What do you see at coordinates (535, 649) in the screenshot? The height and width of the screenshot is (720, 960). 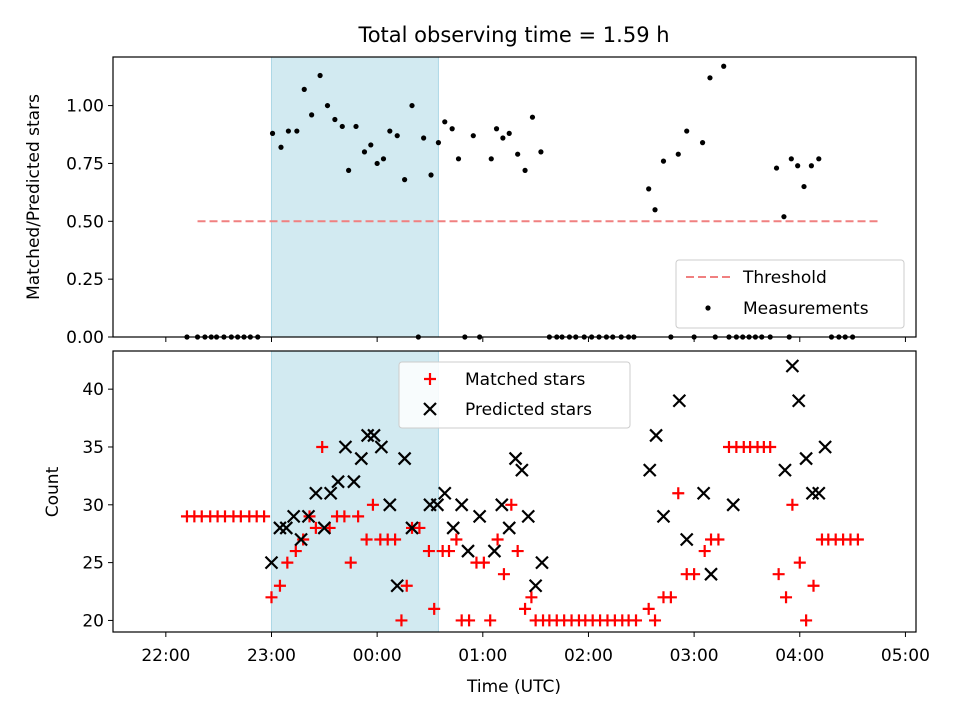 I see `bottom-x-ticks: 22:00 23:00 00:00 01:00 02:00 03:00 04:00 05:00` at bounding box center [535, 649].